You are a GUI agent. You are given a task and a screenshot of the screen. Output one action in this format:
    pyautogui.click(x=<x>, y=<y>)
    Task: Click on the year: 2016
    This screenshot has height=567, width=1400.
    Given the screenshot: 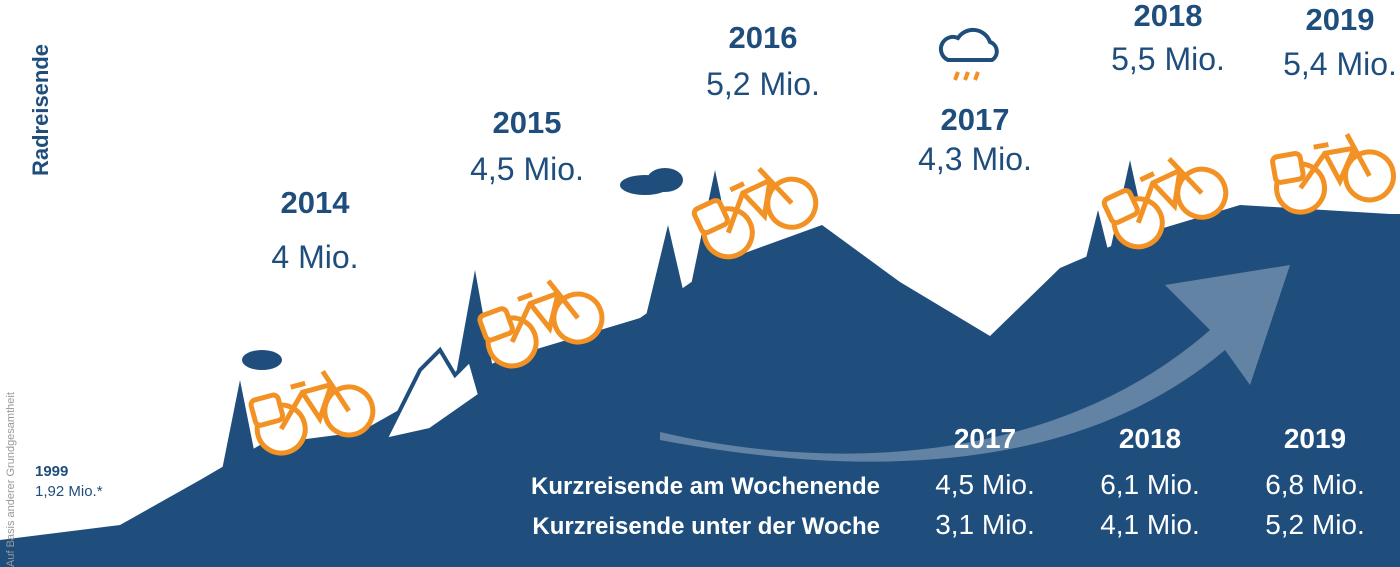 What is the action you would take?
    pyautogui.click(x=763, y=37)
    